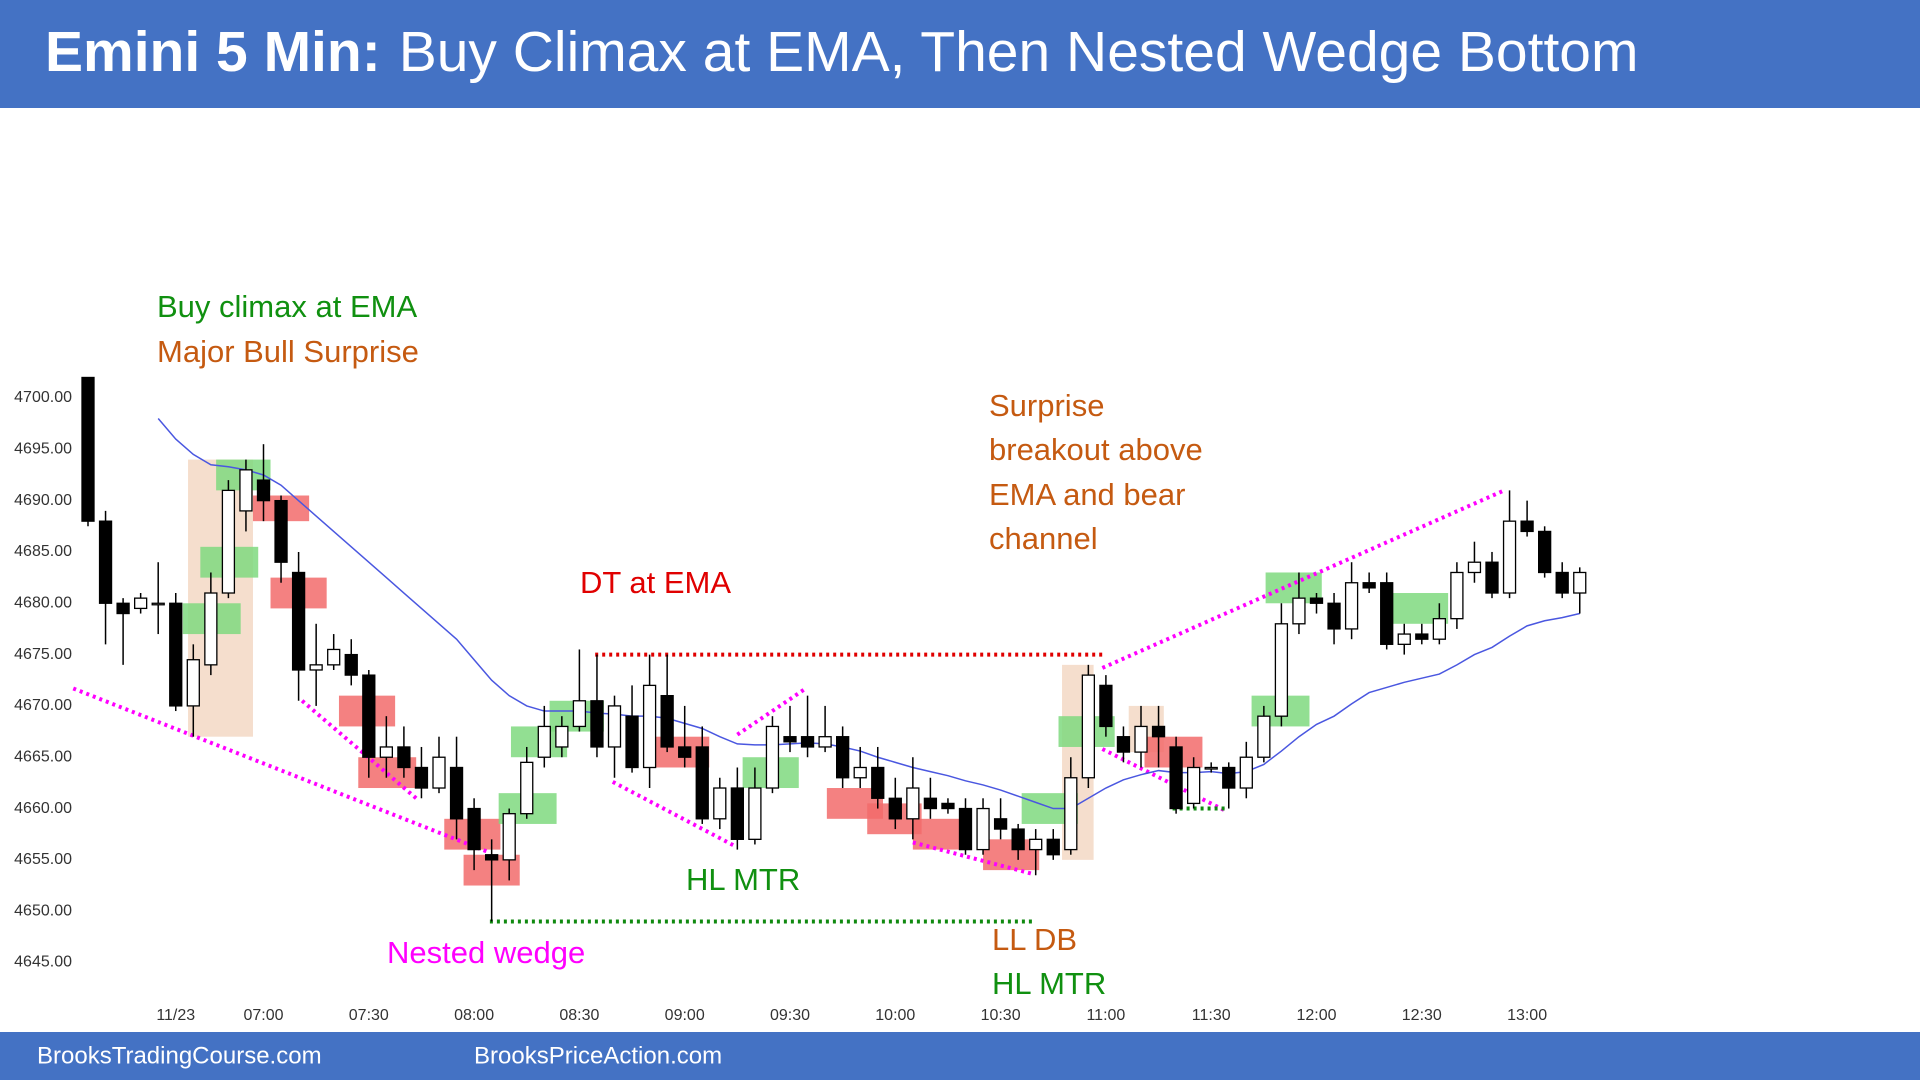 The height and width of the screenshot is (1080, 1920). What do you see at coordinates (43, 756) in the screenshot?
I see `y-tick-label: 4665.00` at bounding box center [43, 756].